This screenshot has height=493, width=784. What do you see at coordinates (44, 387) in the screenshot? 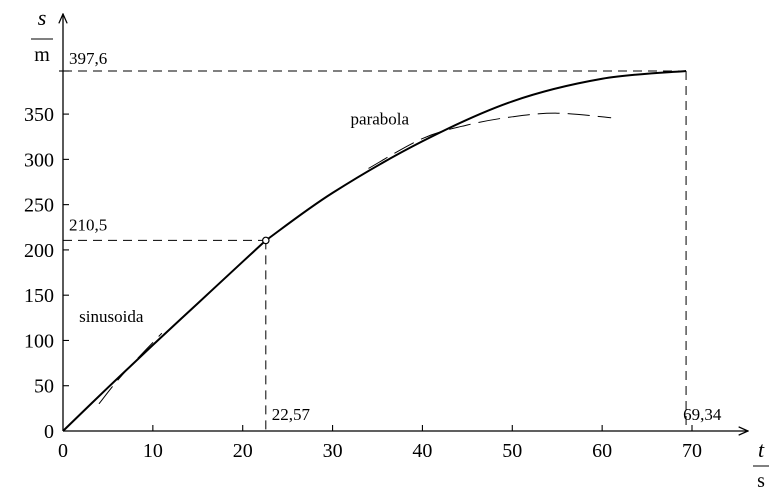
I see `y-tick-label: 50` at bounding box center [44, 387].